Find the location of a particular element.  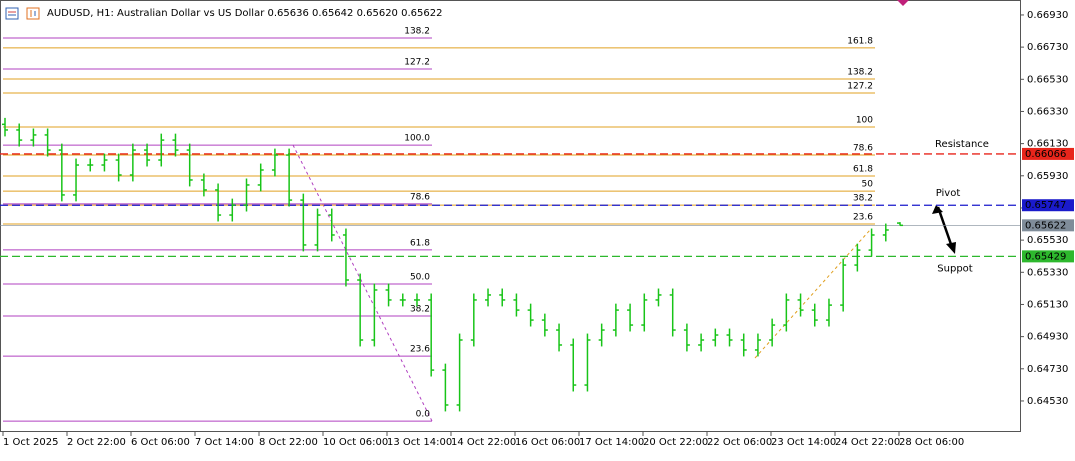

fib-label: 50.0 is located at coordinates (420, 278).